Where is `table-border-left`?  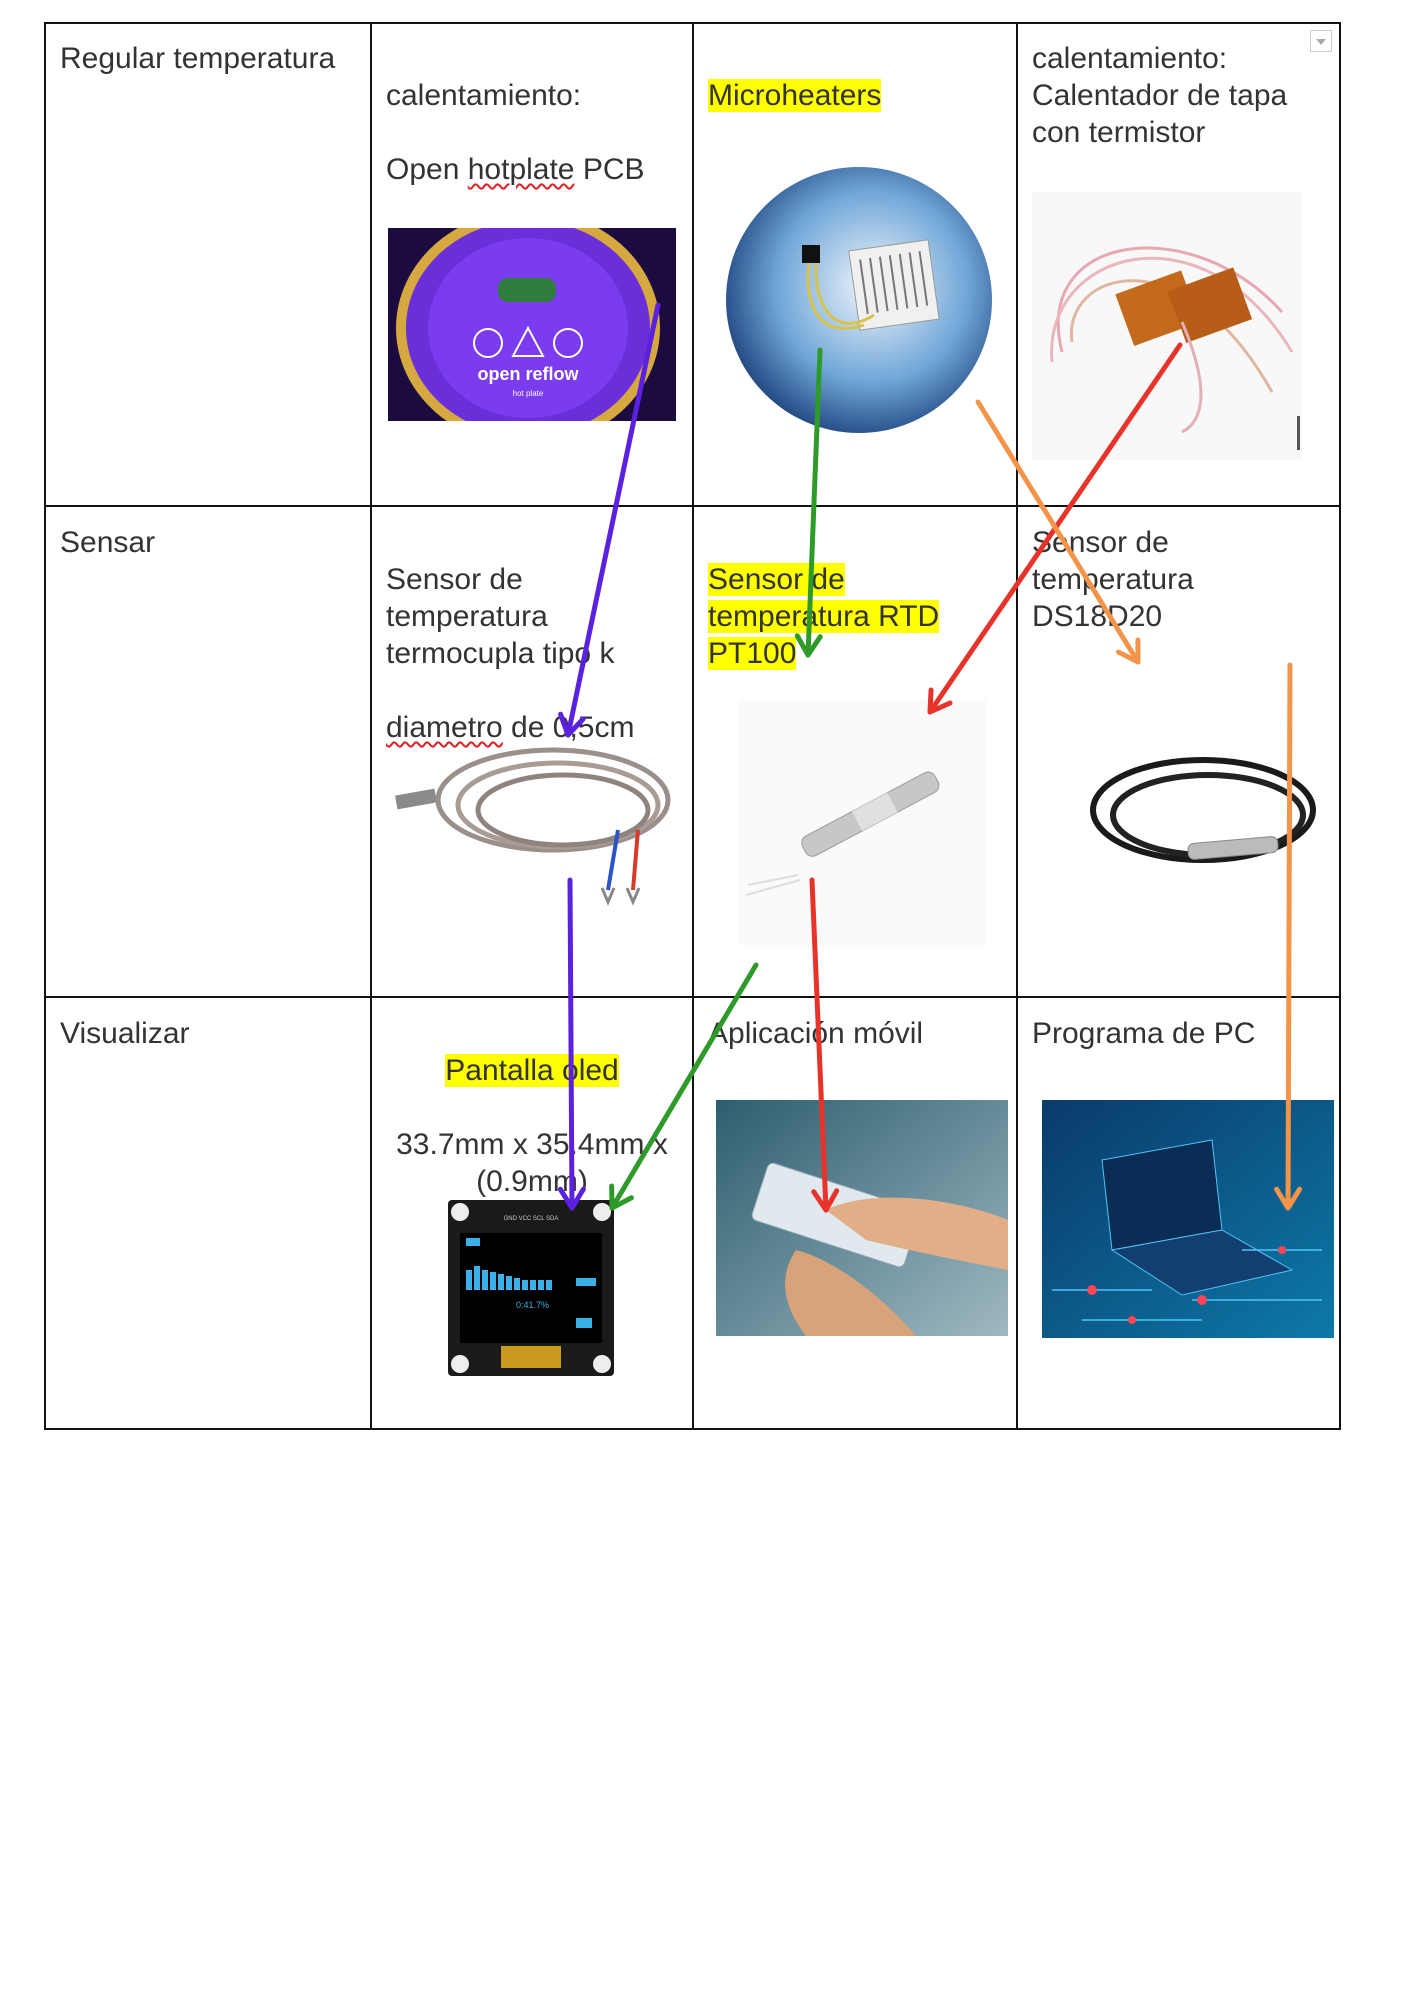
table-border-left is located at coordinates (45, 726).